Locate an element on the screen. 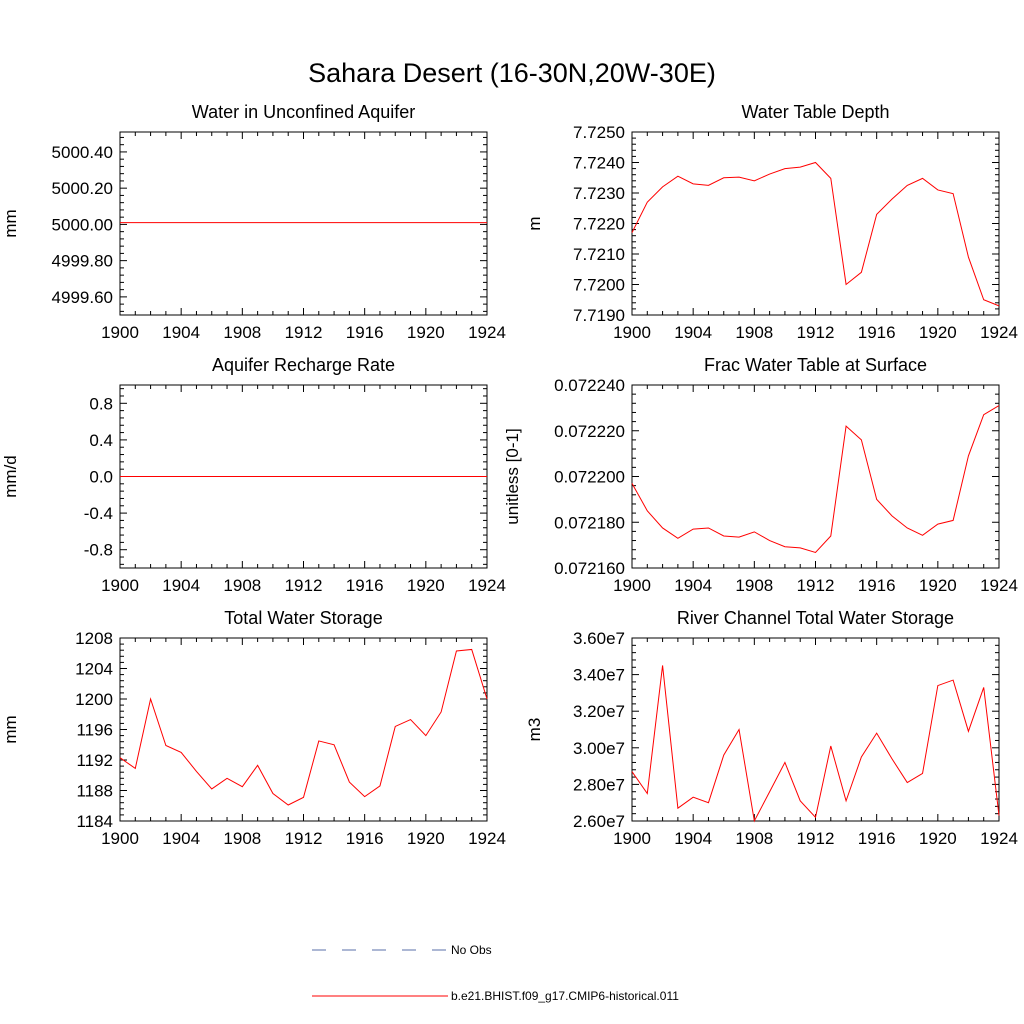  y-tick-label: 1188 is located at coordinates (94, 791).